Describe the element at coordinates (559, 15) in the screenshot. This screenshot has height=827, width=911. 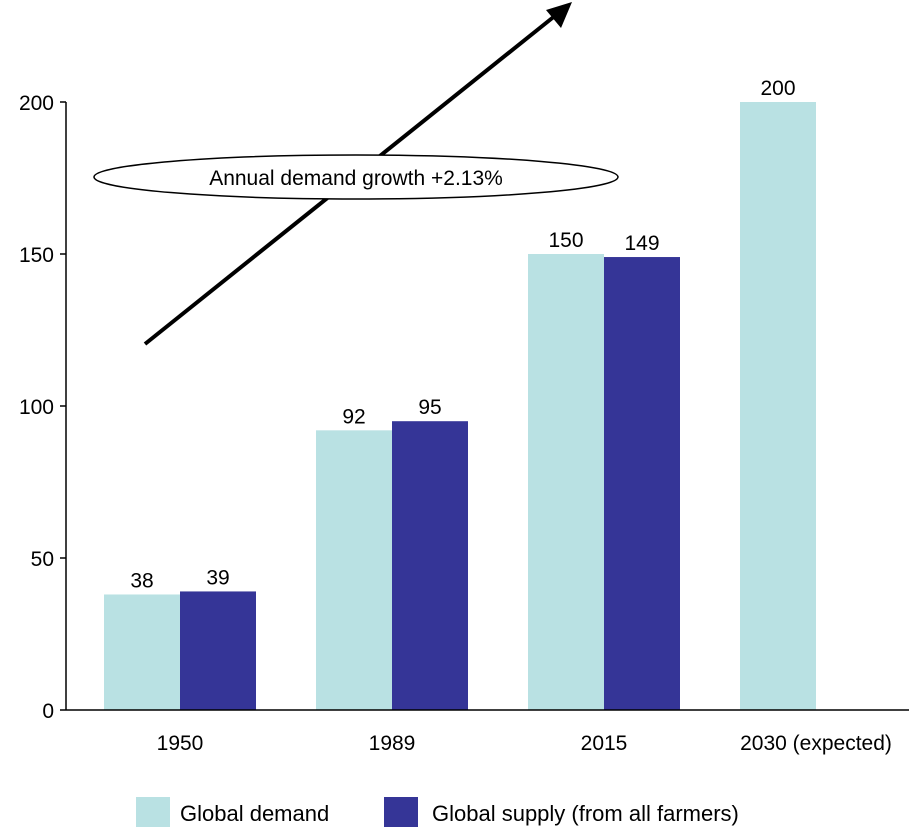
I see `growth-arrow-head` at that location.